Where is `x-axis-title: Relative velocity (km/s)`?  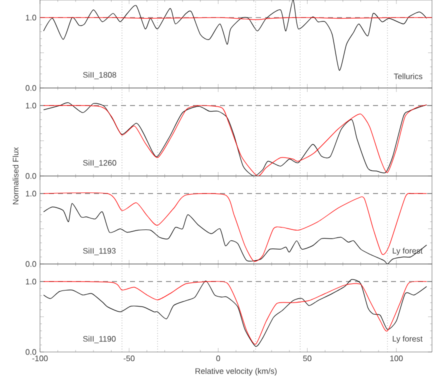
x-axis-title: Relative velocity (km/s) is located at coordinates (236, 372).